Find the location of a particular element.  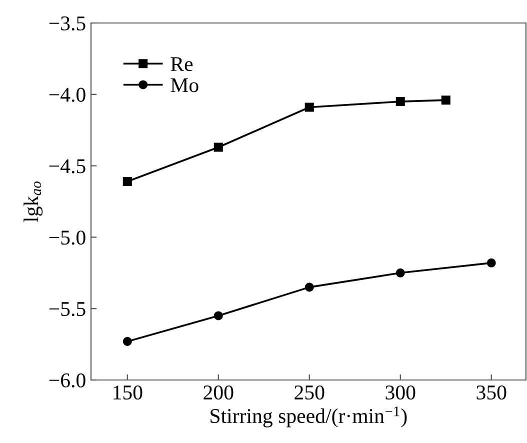

y-tick-label: −3.5 is located at coordinates (67, 23).